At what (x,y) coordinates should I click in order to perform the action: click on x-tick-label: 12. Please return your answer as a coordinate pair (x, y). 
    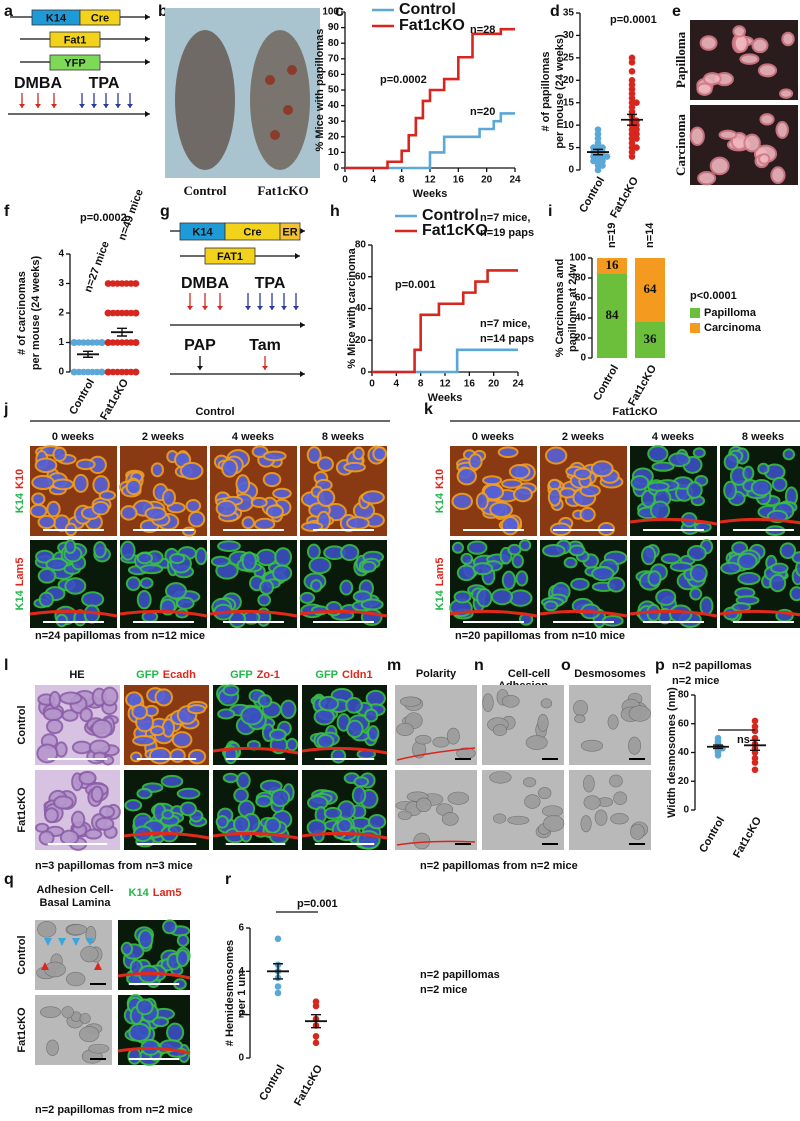
    Looking at the image, I should click on (430, 180).